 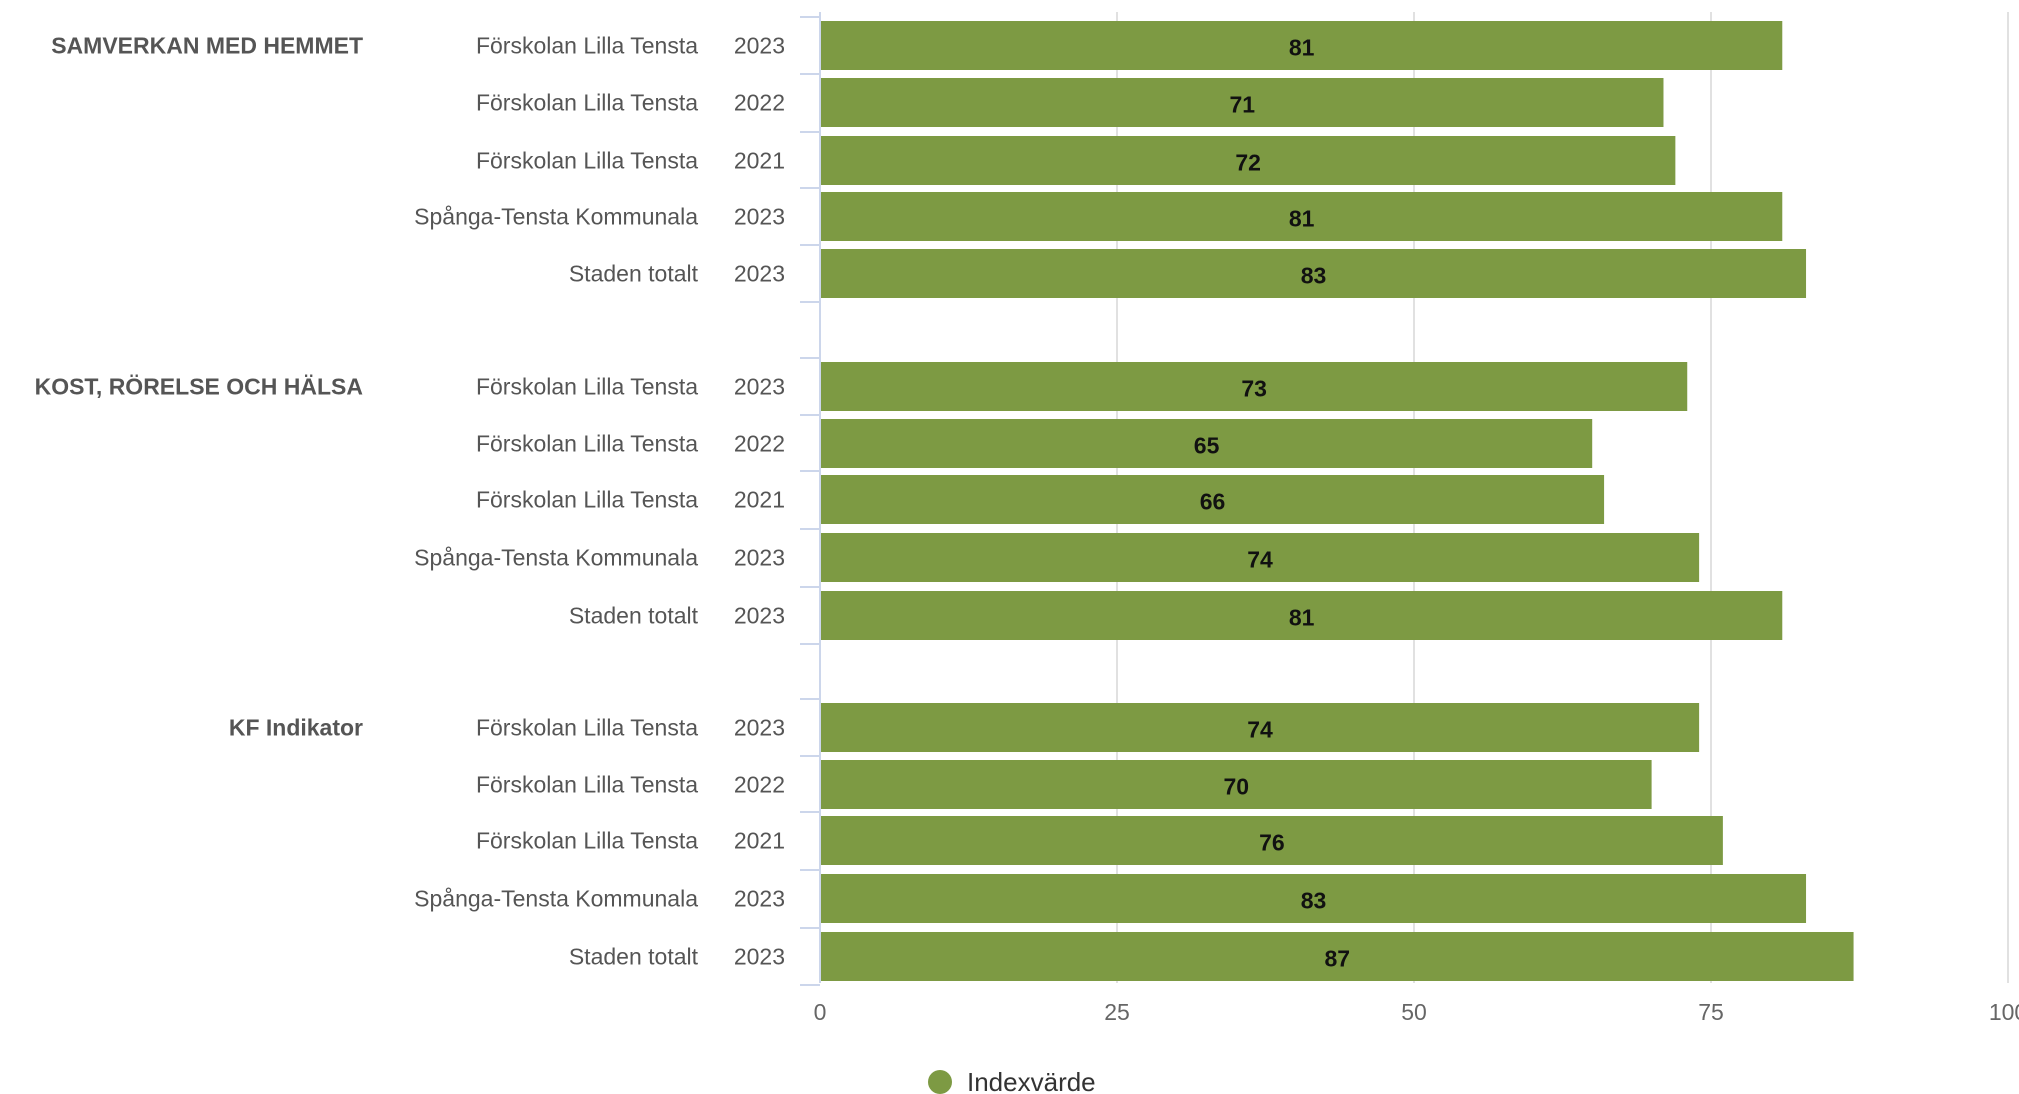 I want to click on data-label: 66, so click(x=1213, y=502).